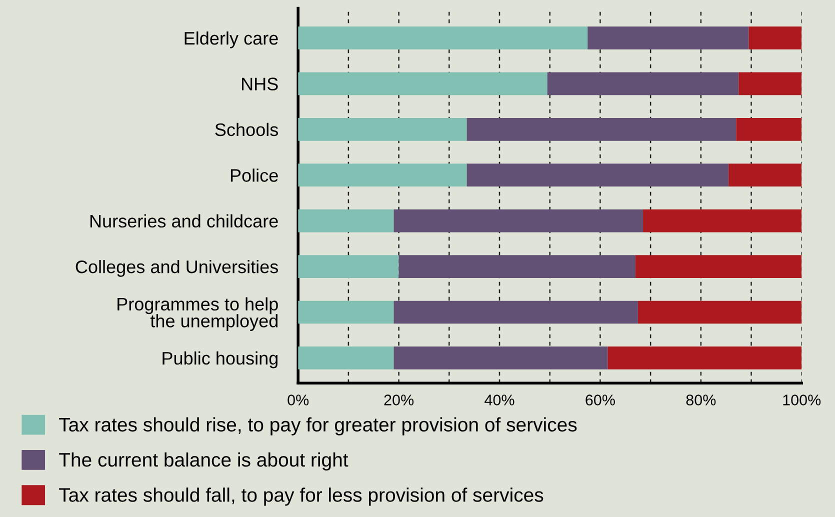 The image size is (835, 517). Describe the element at coordinates (701, 400) in the screenshot. I see `x-tick-label: 80%` at that location.